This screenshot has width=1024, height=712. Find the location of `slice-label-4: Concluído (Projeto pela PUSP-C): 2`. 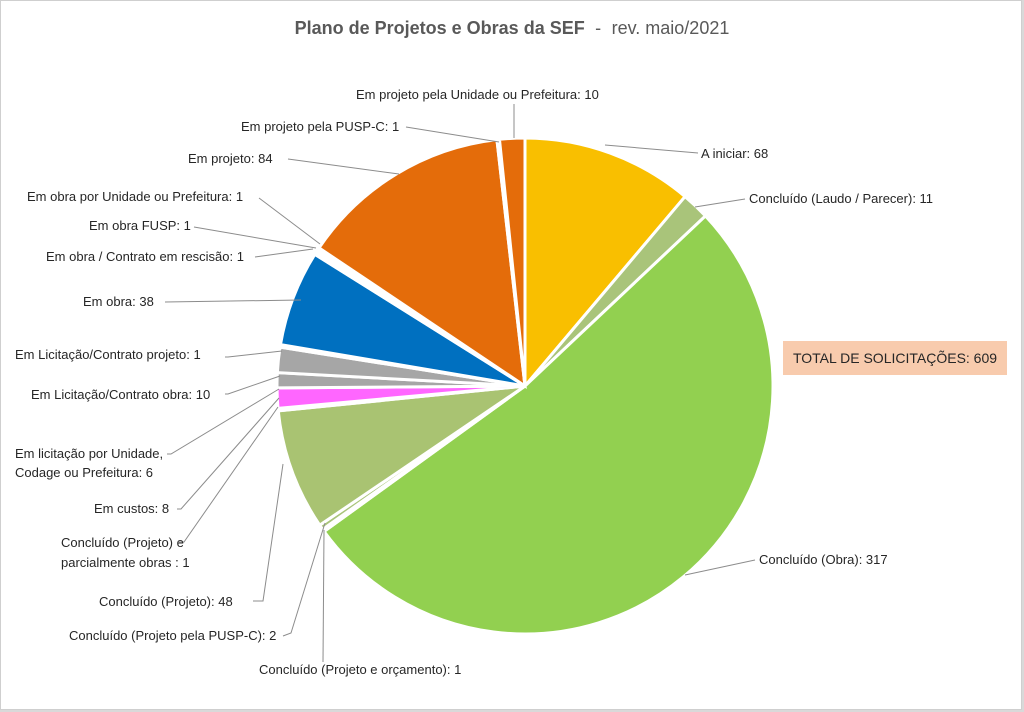

slice-label-4: Concluído (Projeto pela PUSP-C): 2 is located at coordinates (172, 635).